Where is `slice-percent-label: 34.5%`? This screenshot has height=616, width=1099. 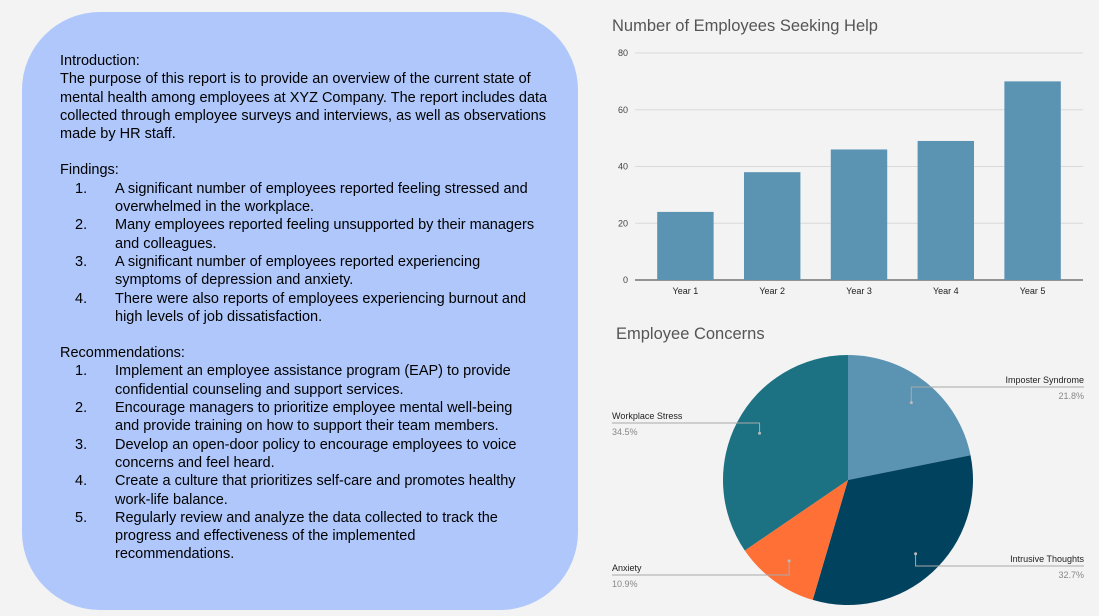
slice-percent-label: 34.5% is located at coordinates (625, 432).